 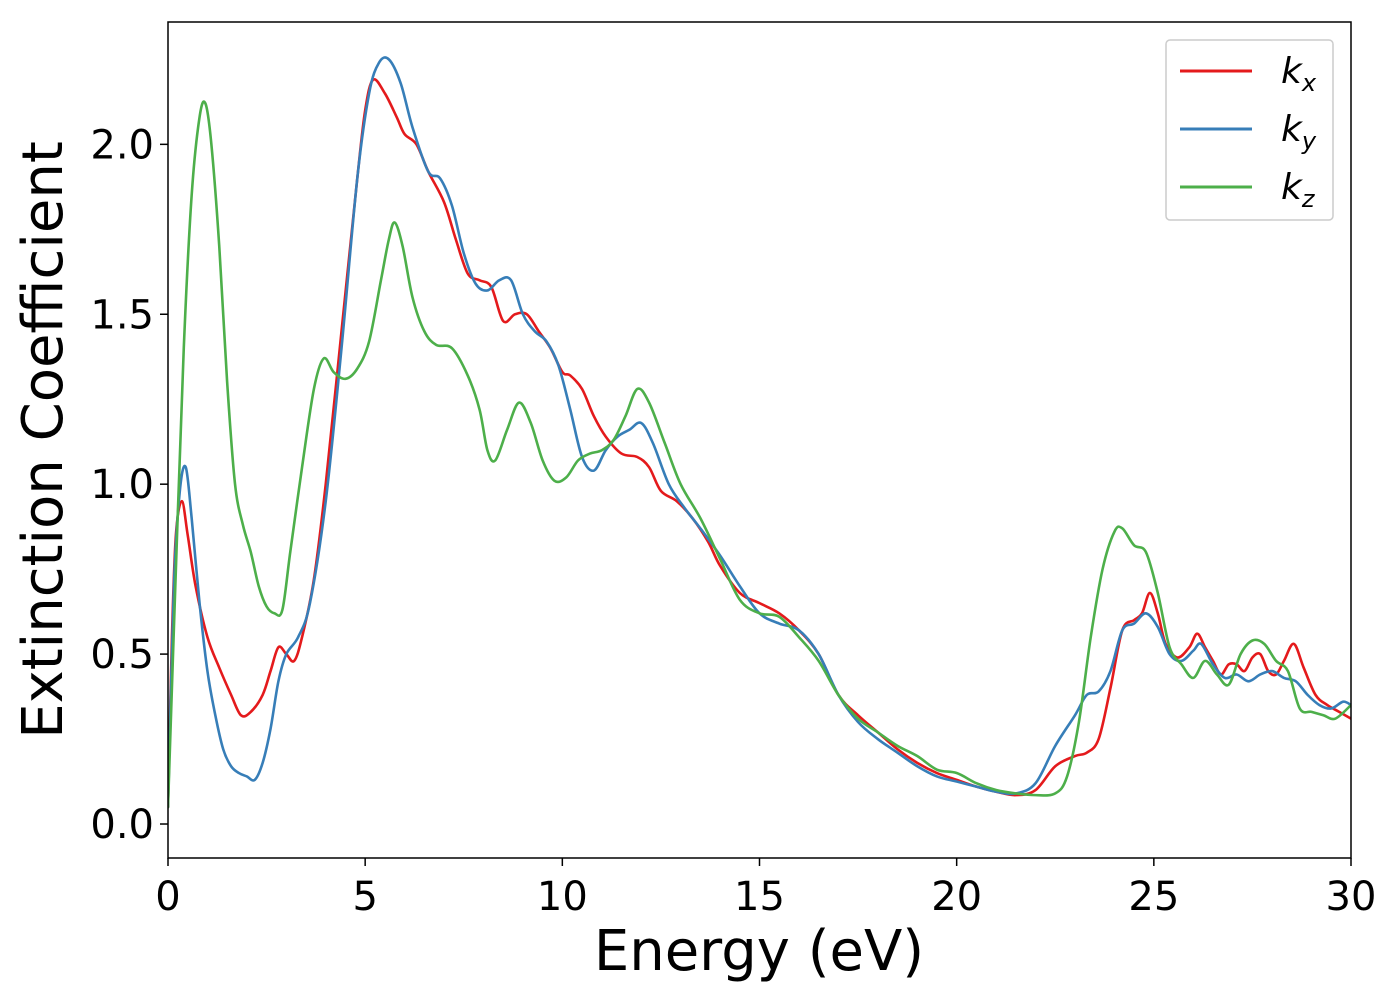 What do you see at coordinates (364, 897) in the screenshot?
I see `x-tick-label: 5` at bounding box center [364, 897].